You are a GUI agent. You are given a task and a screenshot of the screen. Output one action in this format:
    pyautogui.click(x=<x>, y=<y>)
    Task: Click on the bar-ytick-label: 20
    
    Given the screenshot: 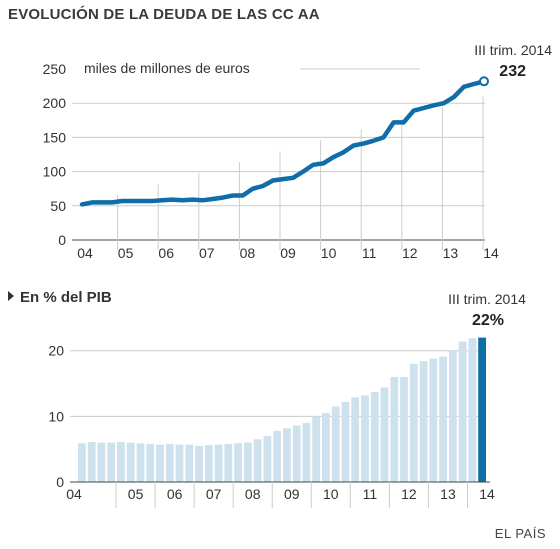 What is the action you would take?
    pyautogui.click(x=56, y=351)
    